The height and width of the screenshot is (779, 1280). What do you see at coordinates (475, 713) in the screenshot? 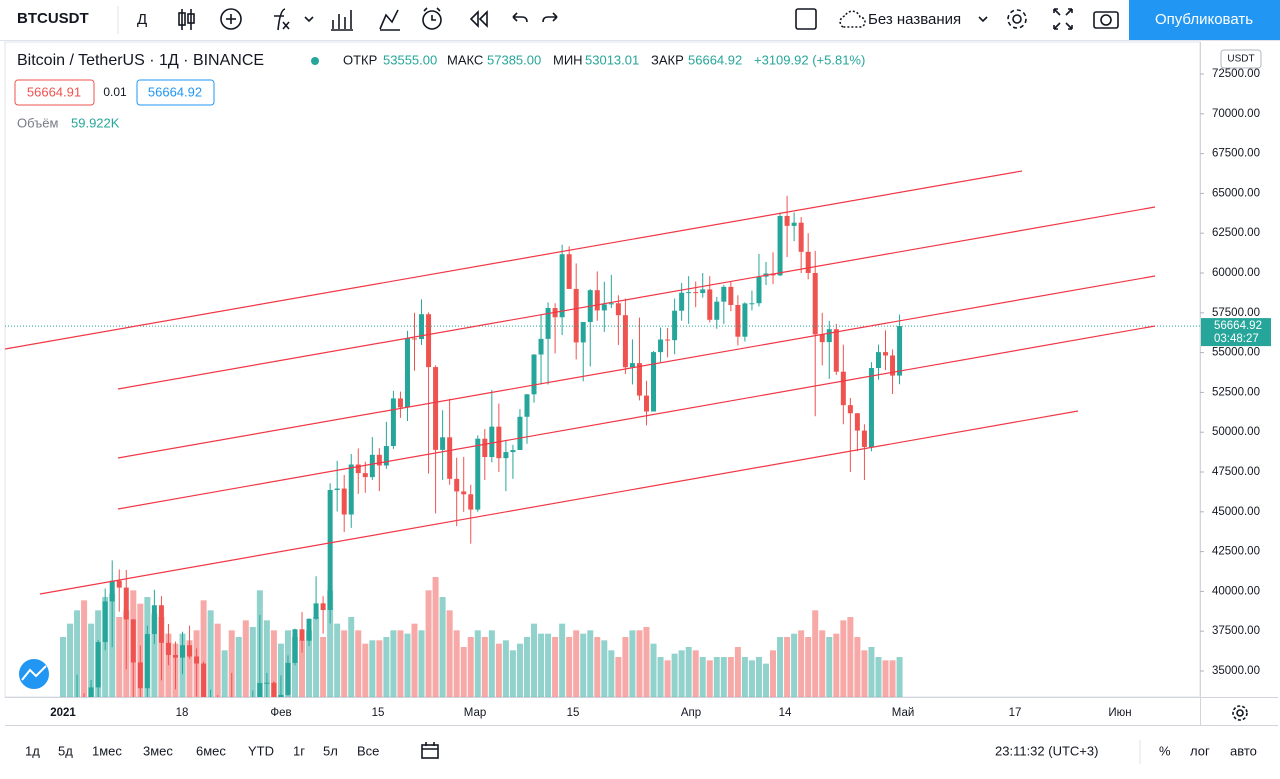
I see `x-tick-label: Мар` at bounding box center [475, 713].